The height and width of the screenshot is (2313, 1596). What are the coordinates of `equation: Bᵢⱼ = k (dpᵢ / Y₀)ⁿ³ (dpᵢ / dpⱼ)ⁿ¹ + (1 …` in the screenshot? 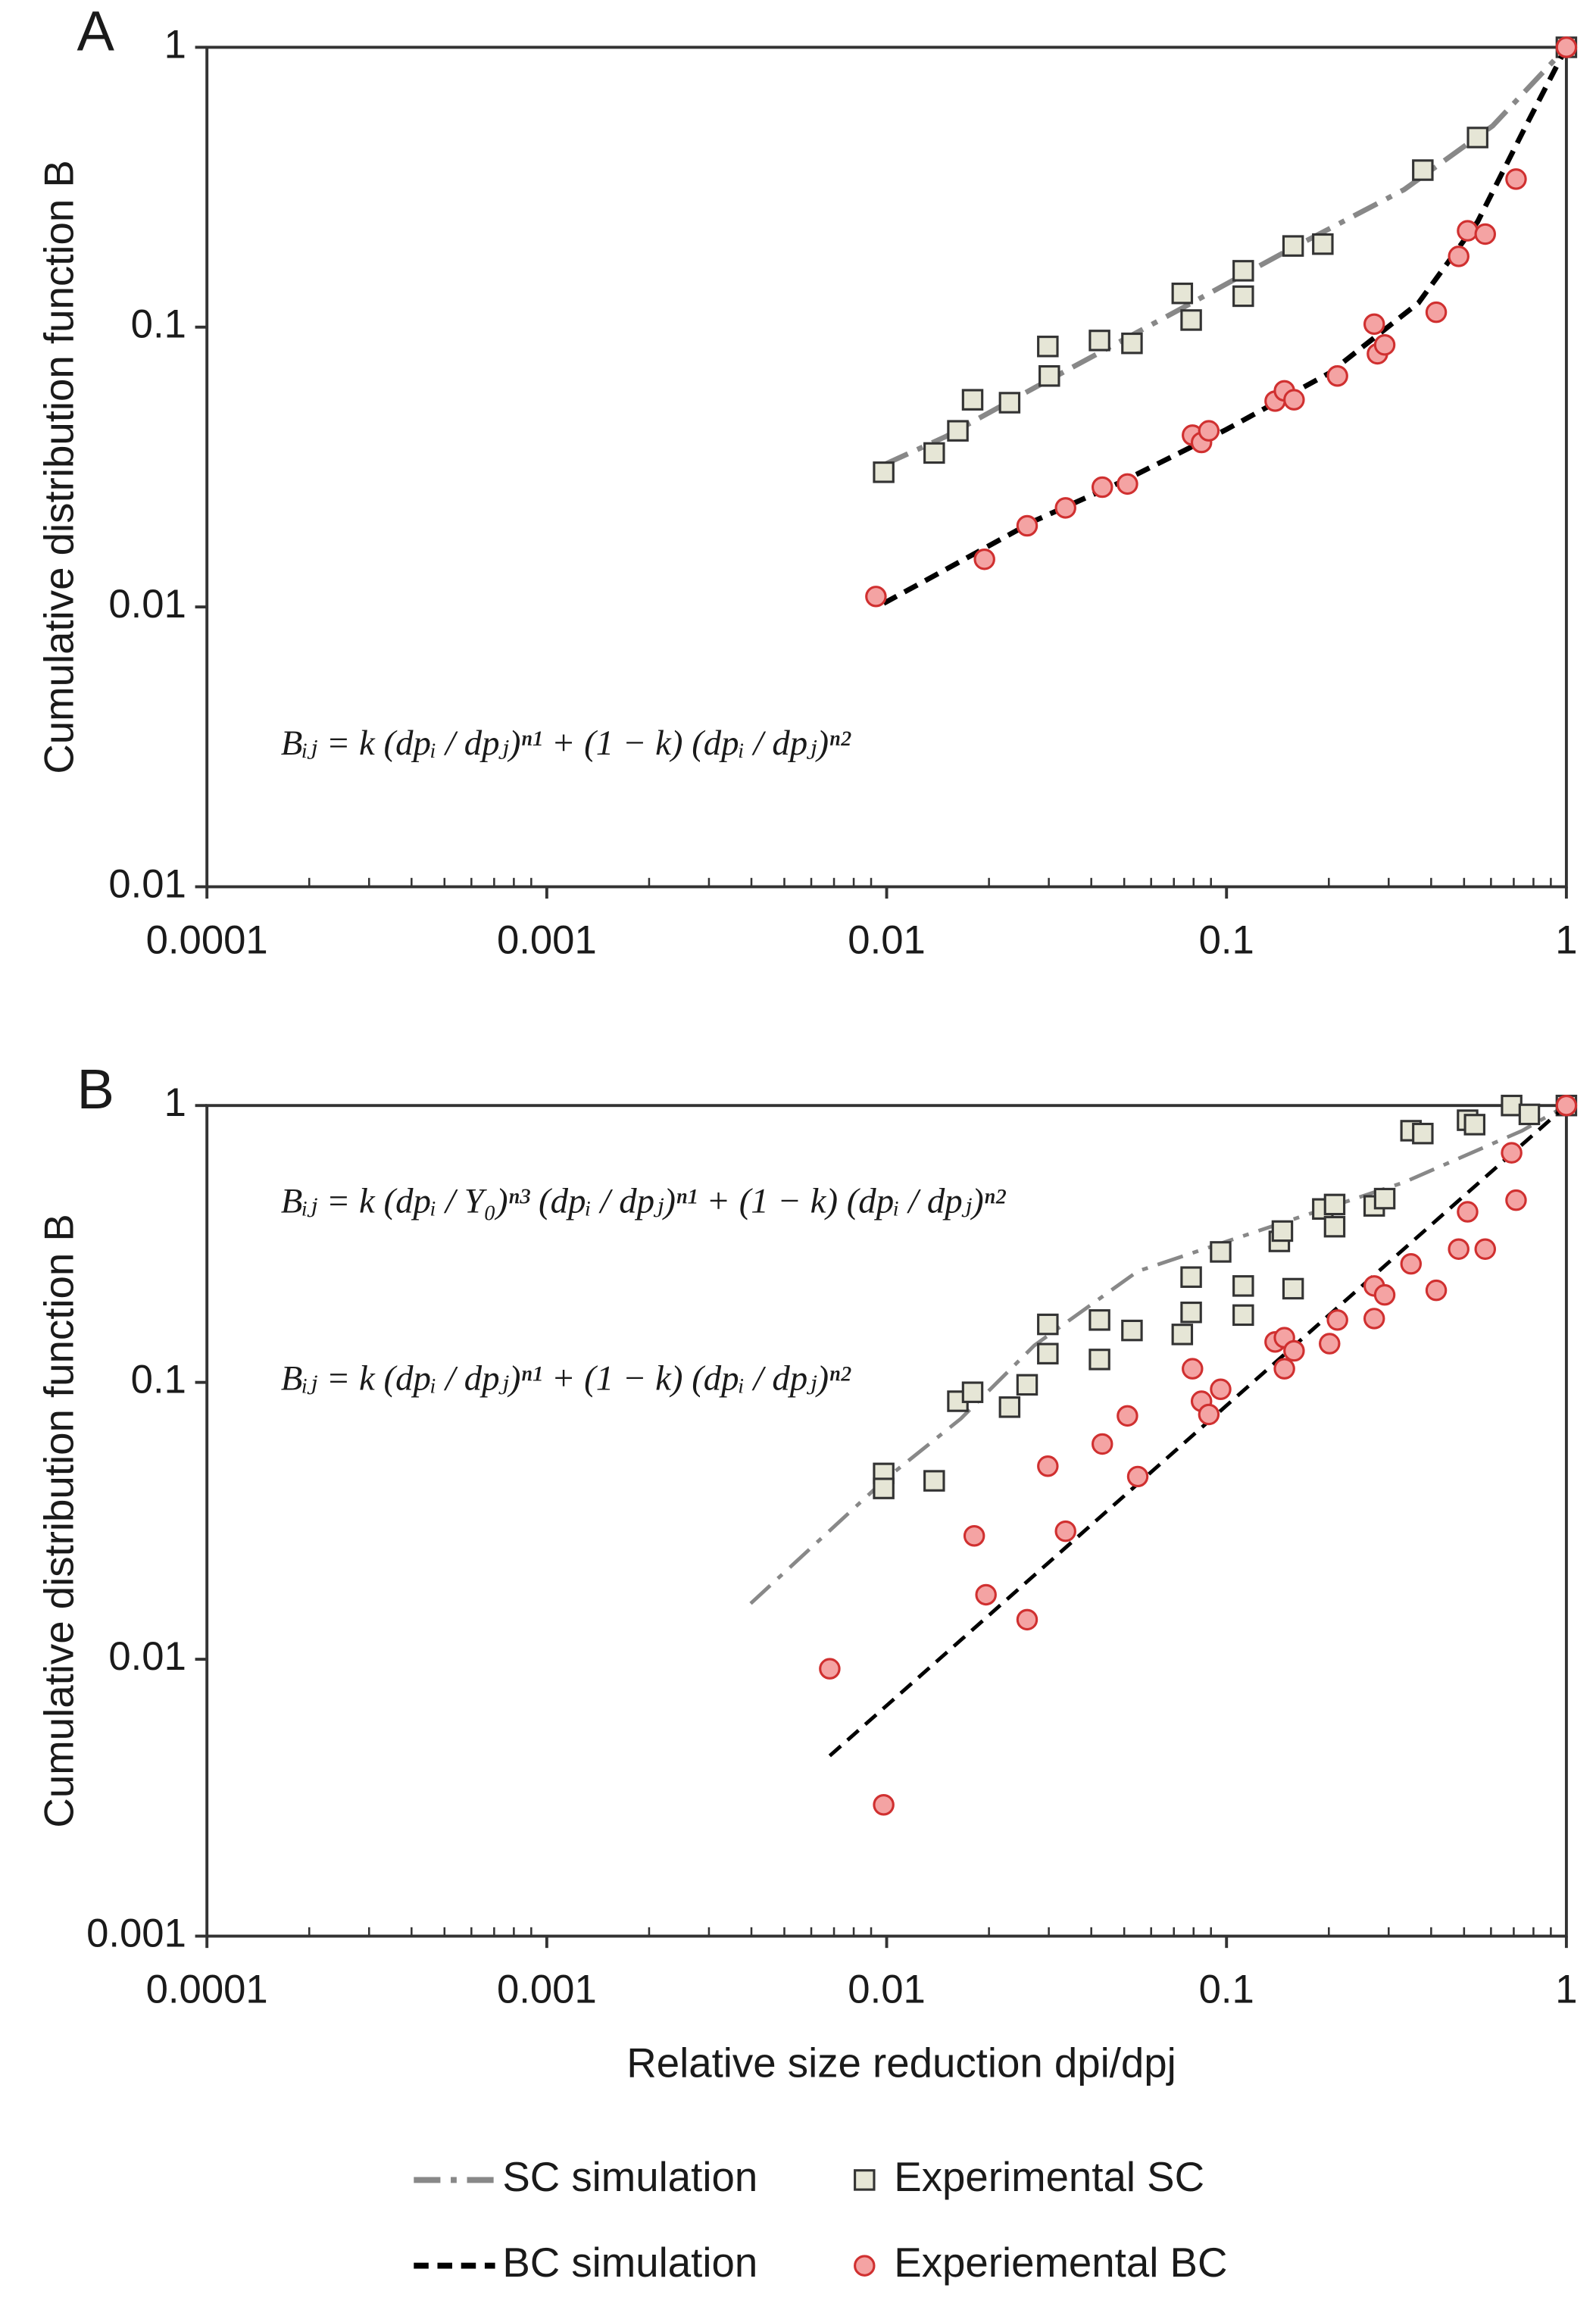 It's located at (644, 1201).